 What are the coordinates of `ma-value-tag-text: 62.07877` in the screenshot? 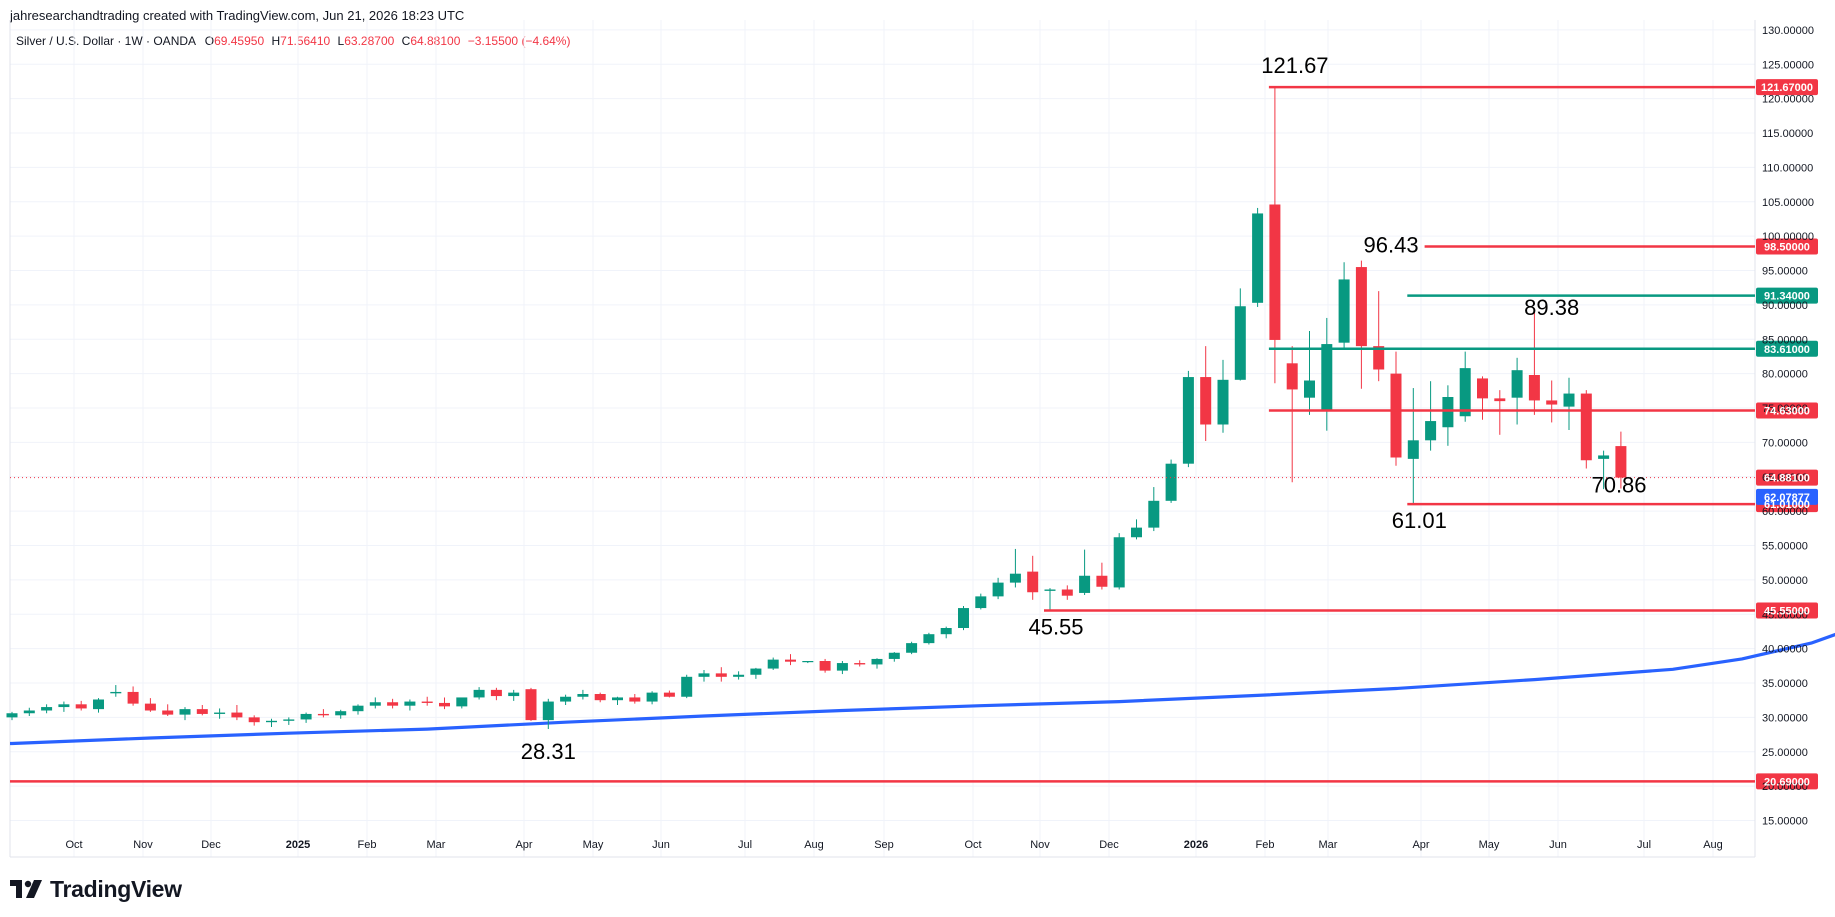 It's located at (1787, 498).